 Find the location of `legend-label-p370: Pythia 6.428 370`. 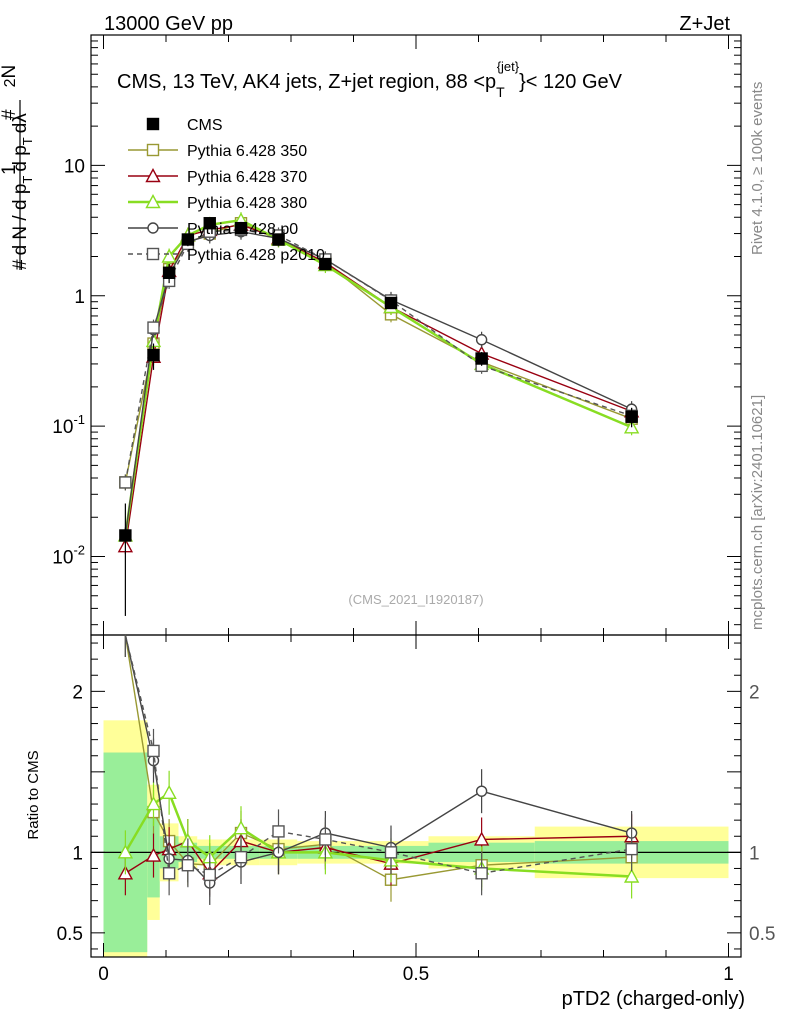

legend-label-p370: Pythia 6.428 370 is located at coordinates (247, 177).